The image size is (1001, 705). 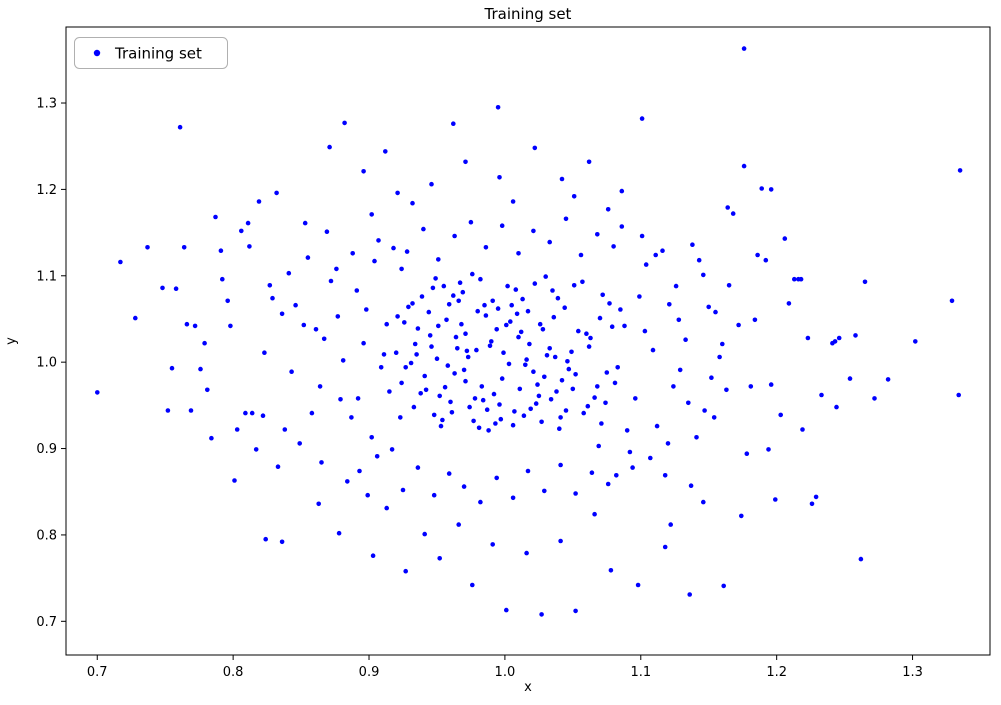 I want to click on chart-title: Training set, so click(x=528, y=14).